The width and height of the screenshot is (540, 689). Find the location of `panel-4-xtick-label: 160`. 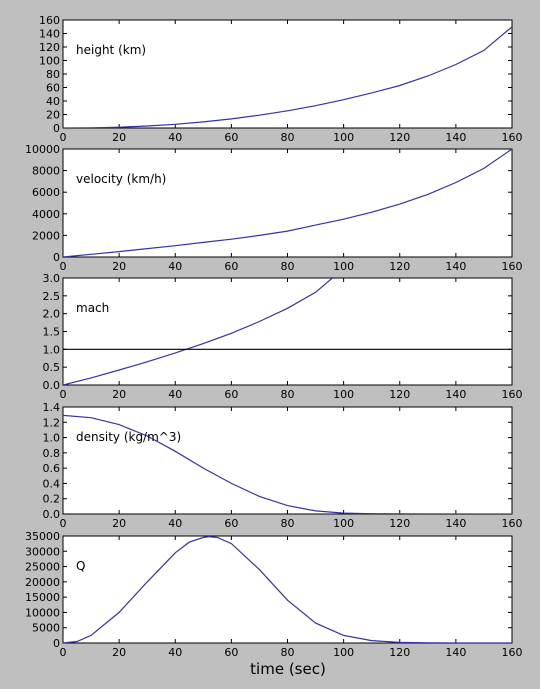

panel-4-xtick-label: 160 is located at coordinates (512, 523).